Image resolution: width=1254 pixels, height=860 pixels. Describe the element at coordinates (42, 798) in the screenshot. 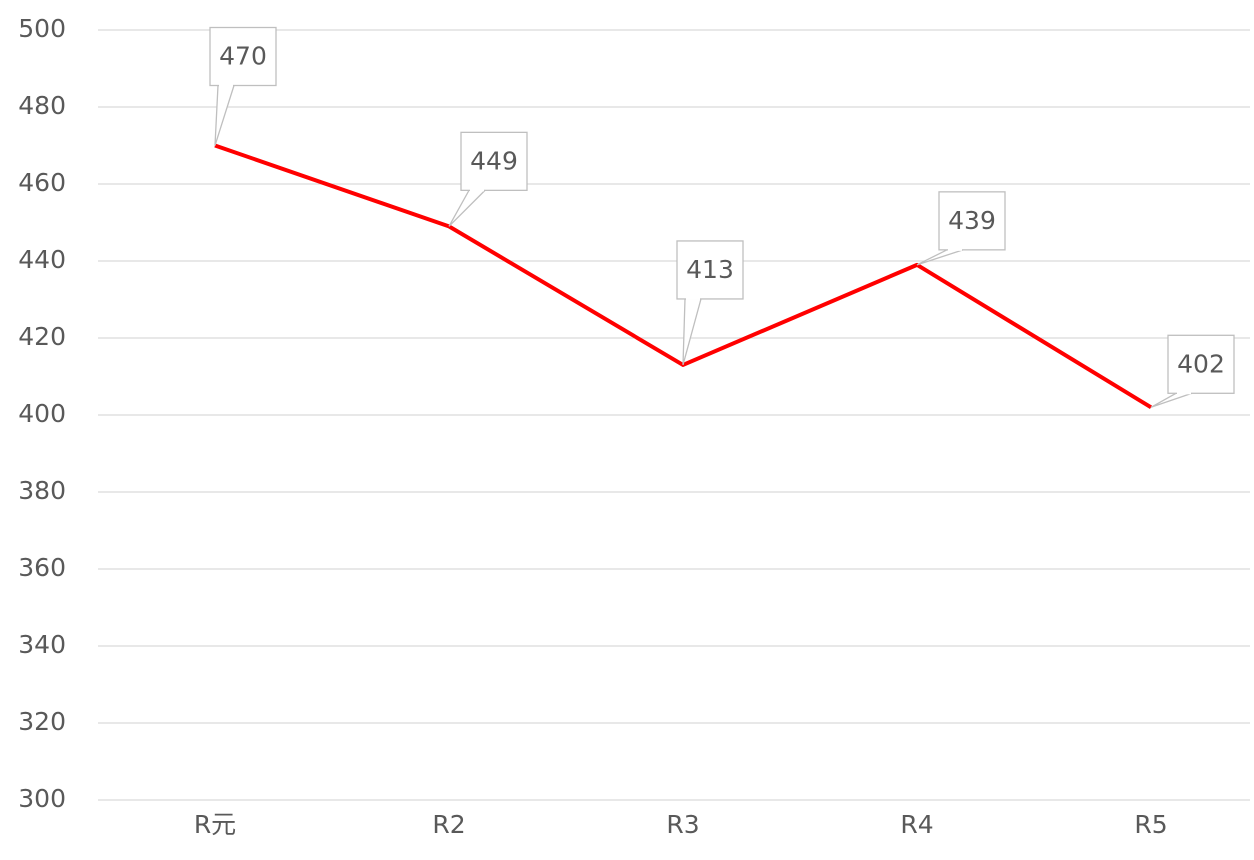

I see `y-tick-label: 300` at that location.